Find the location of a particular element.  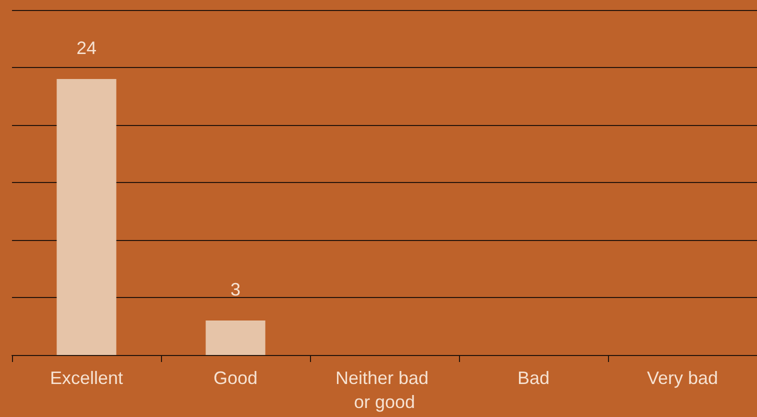

x-tick-label: Bad is located at coordinates (533, 378).